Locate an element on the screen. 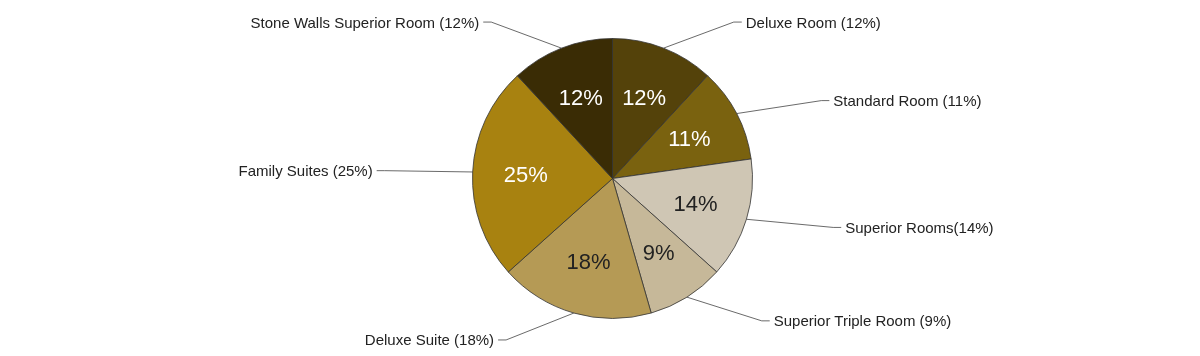 The image size is (1200, 356). slice-label: Deluxe Suite (18%) is located at coordinates (429, 340).